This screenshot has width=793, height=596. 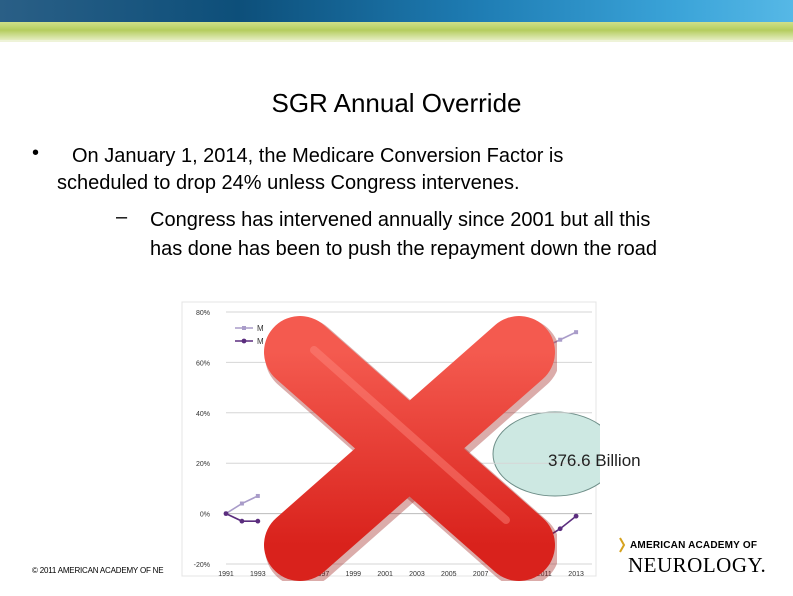 What do you see at coordinates (205, 515) in the screenshot?
I see `y-tick-label: 0%` at bounding box center [205, 515].